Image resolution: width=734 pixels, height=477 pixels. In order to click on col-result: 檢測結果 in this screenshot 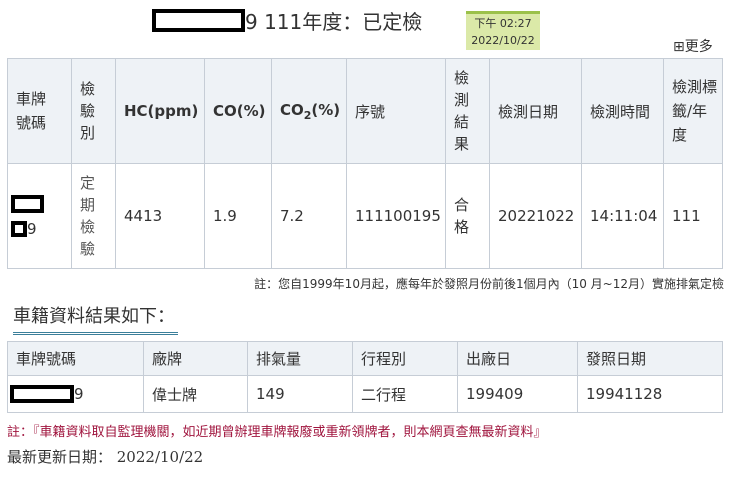, I will do `click(467, 111)`.